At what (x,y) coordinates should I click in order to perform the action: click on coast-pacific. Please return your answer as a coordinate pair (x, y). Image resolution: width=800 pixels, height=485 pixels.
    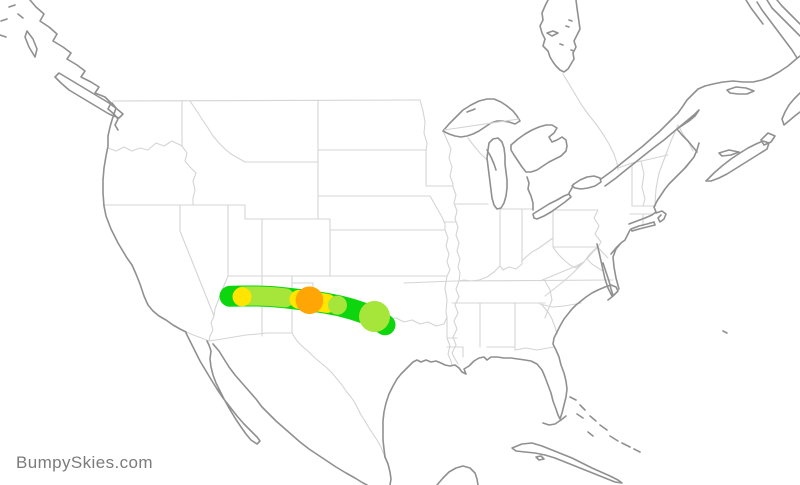
    Looking at the image, I should click on (108, 166).